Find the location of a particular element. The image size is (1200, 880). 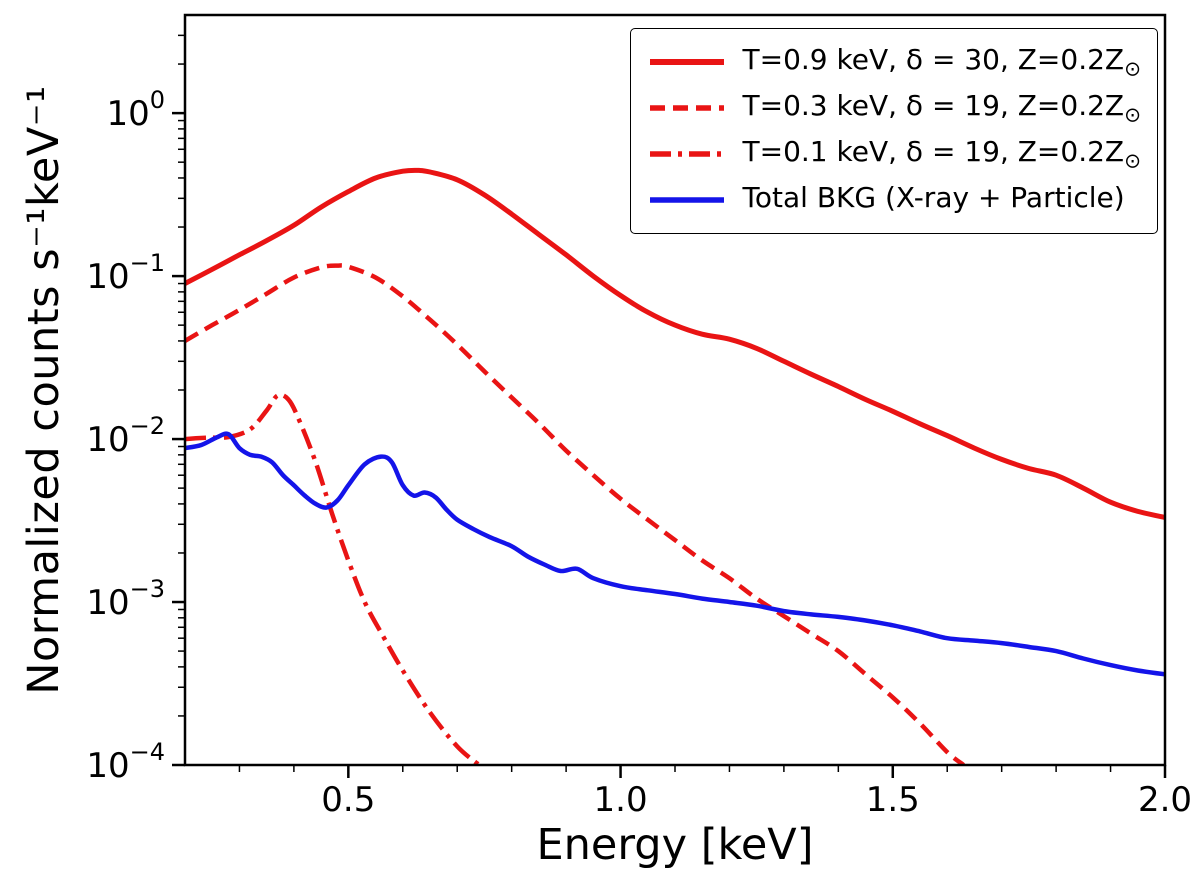

series-line-t01 is located at coordinates (333, 578).